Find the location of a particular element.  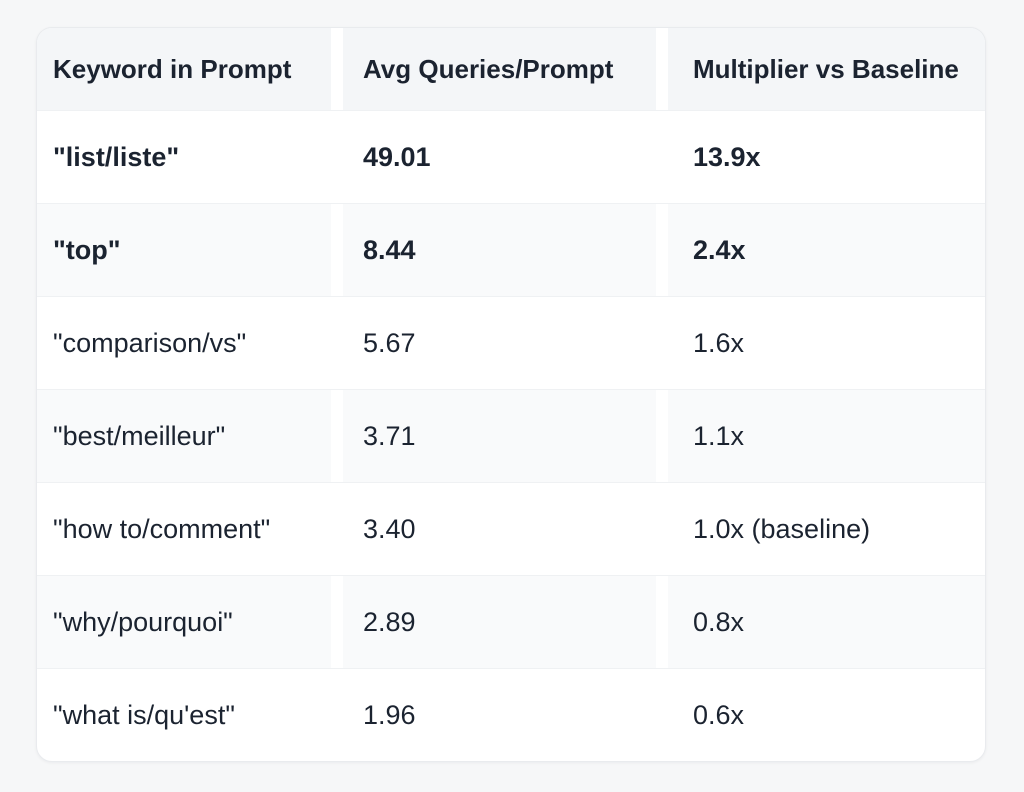

table-row: "why/pourquoi" 2.89 0.8x is located at coordinates (511, 621).